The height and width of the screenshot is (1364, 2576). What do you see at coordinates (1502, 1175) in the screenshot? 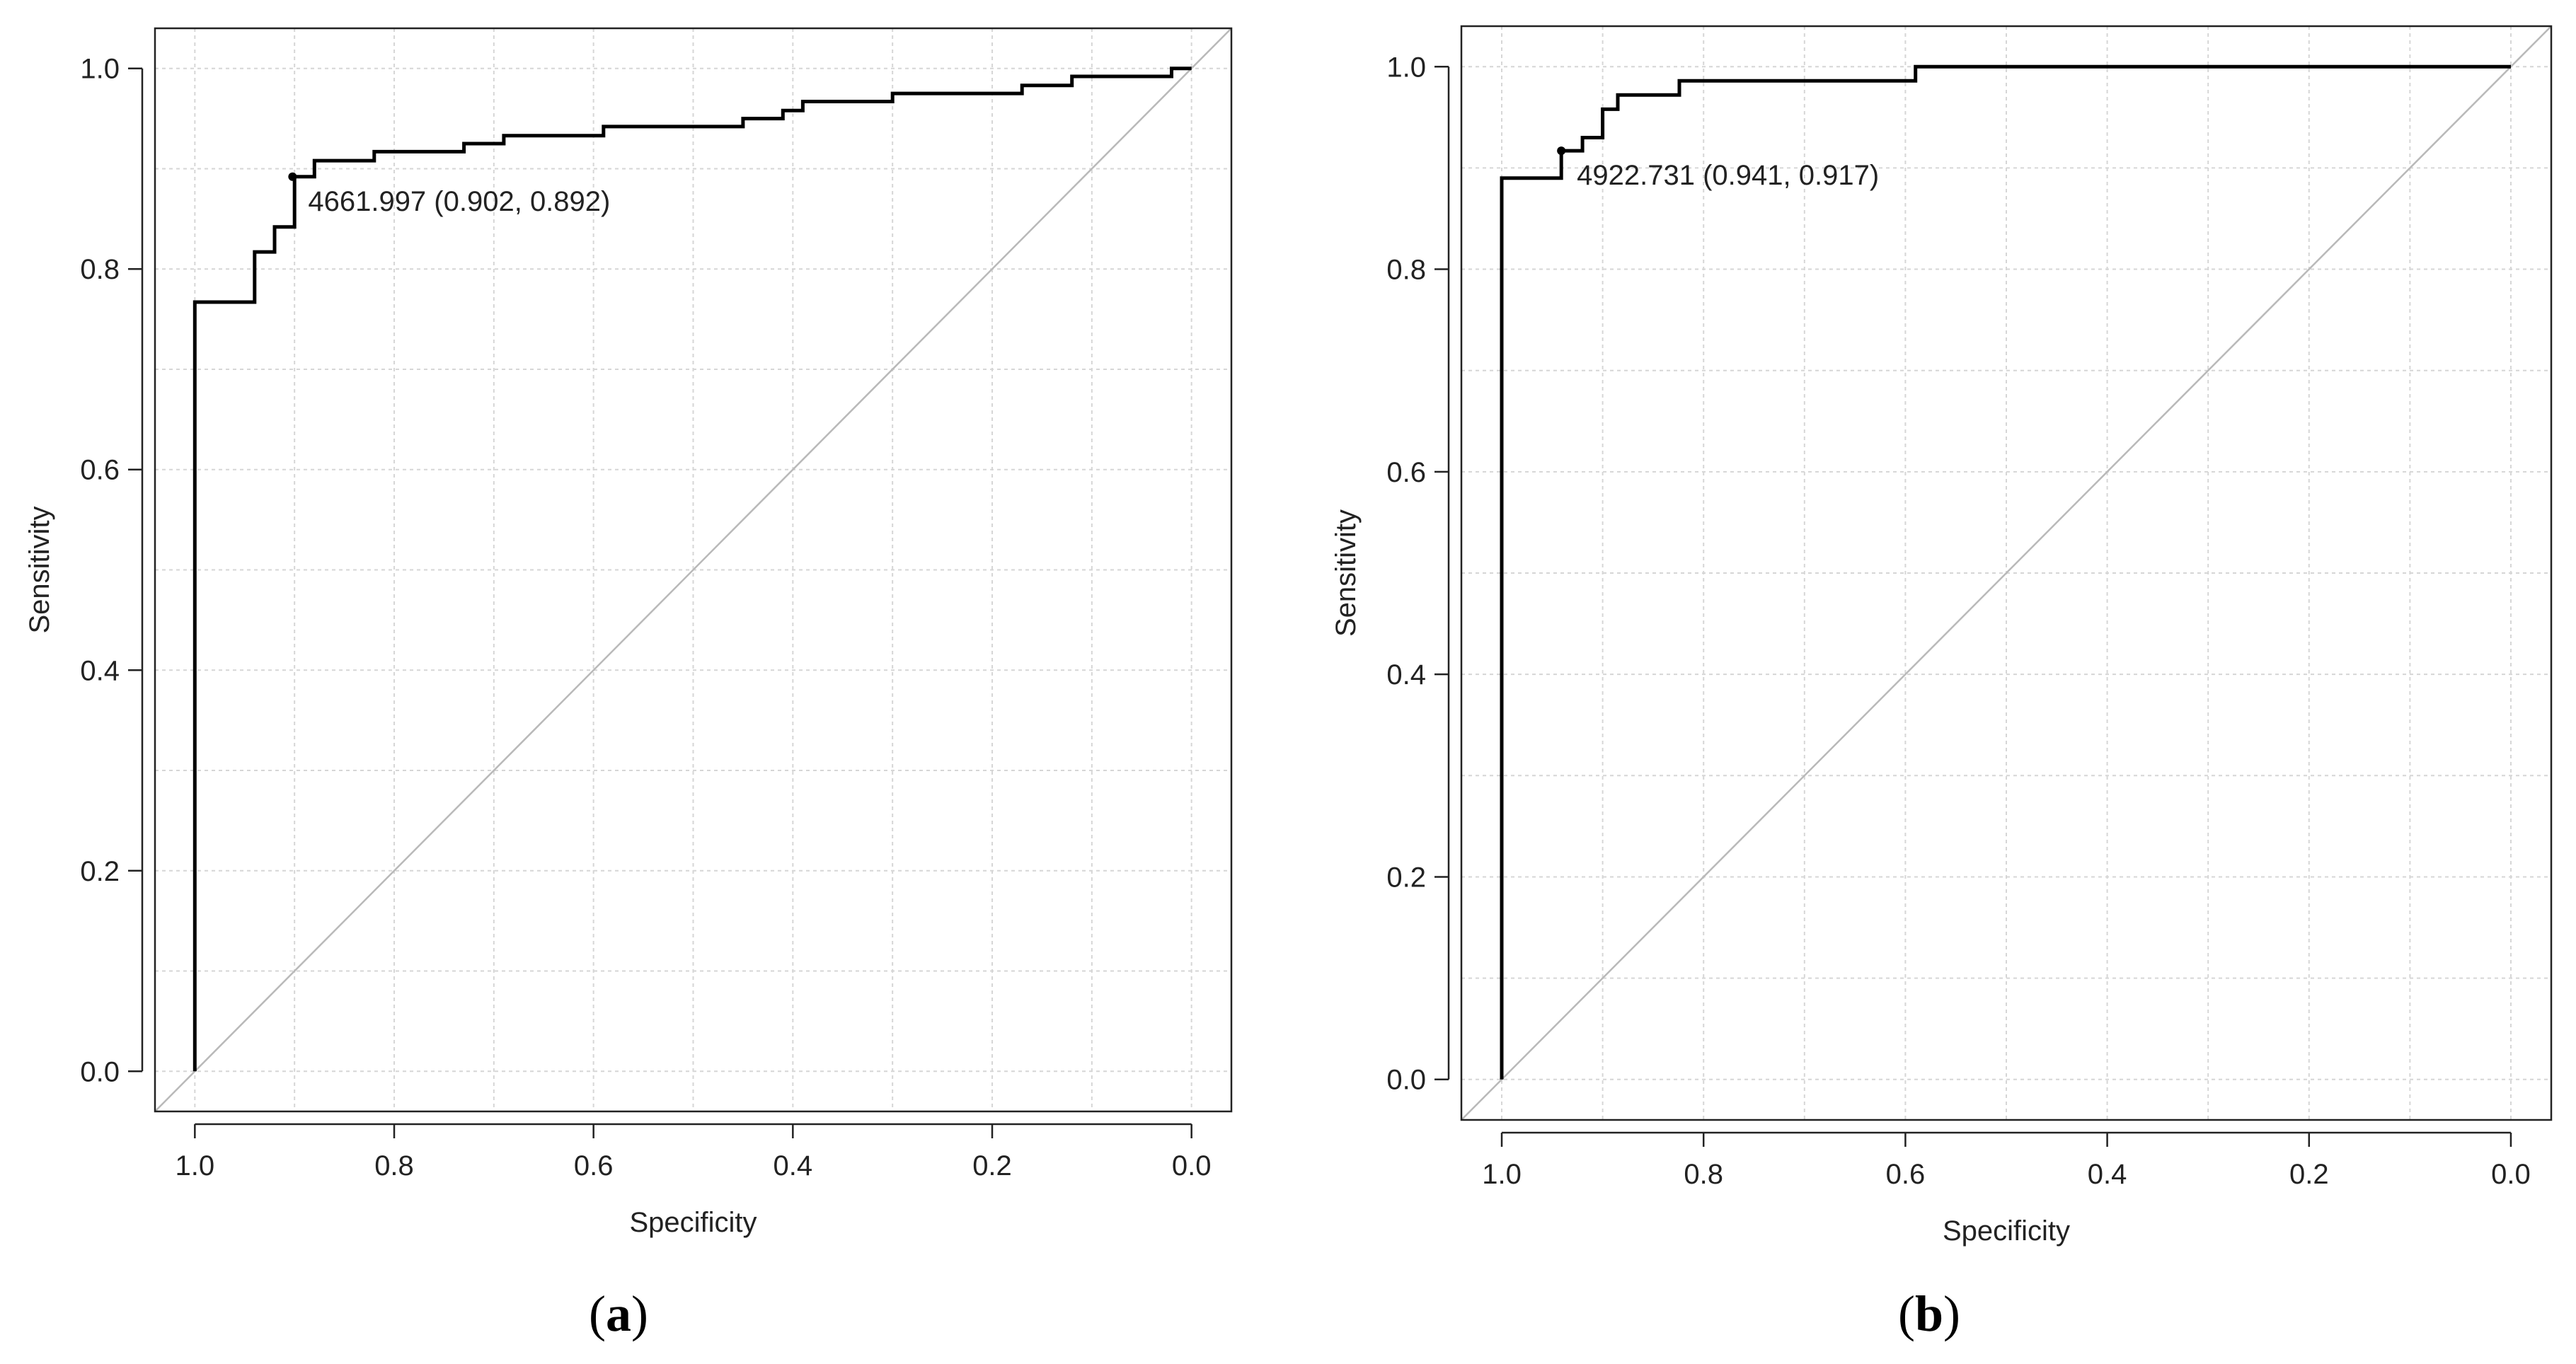
I see `x-tick-label-b: 1.0` at bounding box center [1502, 1175].